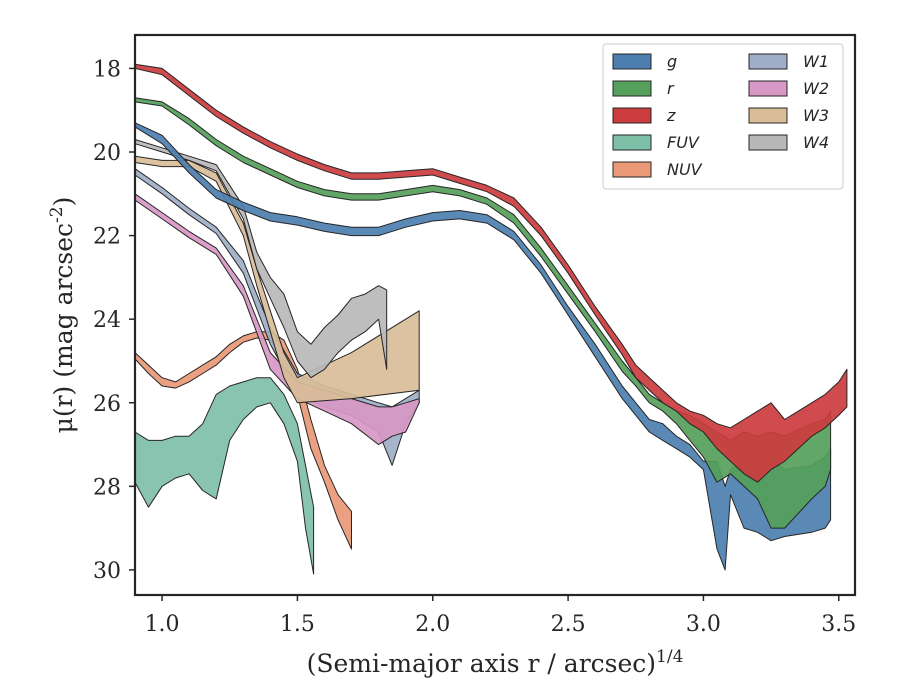 Image resolution: width=900 pixels, height=700 pixels. I want to click on legend-swatch-w1, so click(768, 61).